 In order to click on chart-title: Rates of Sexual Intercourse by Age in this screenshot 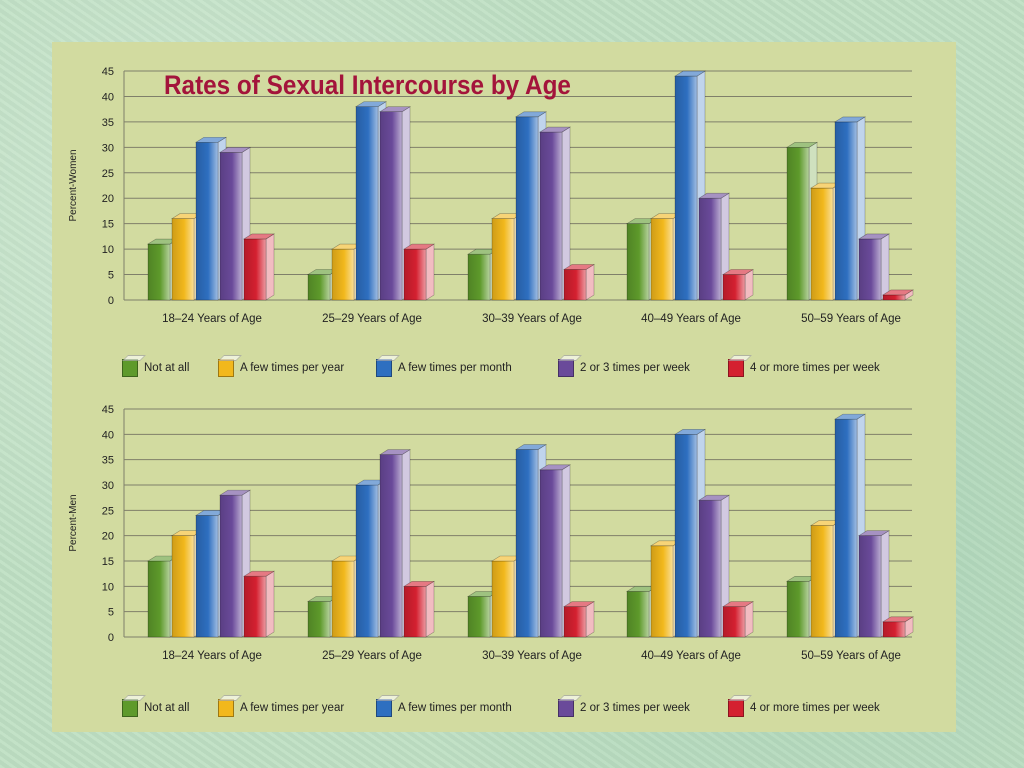, I will do `click(367, 85)`.